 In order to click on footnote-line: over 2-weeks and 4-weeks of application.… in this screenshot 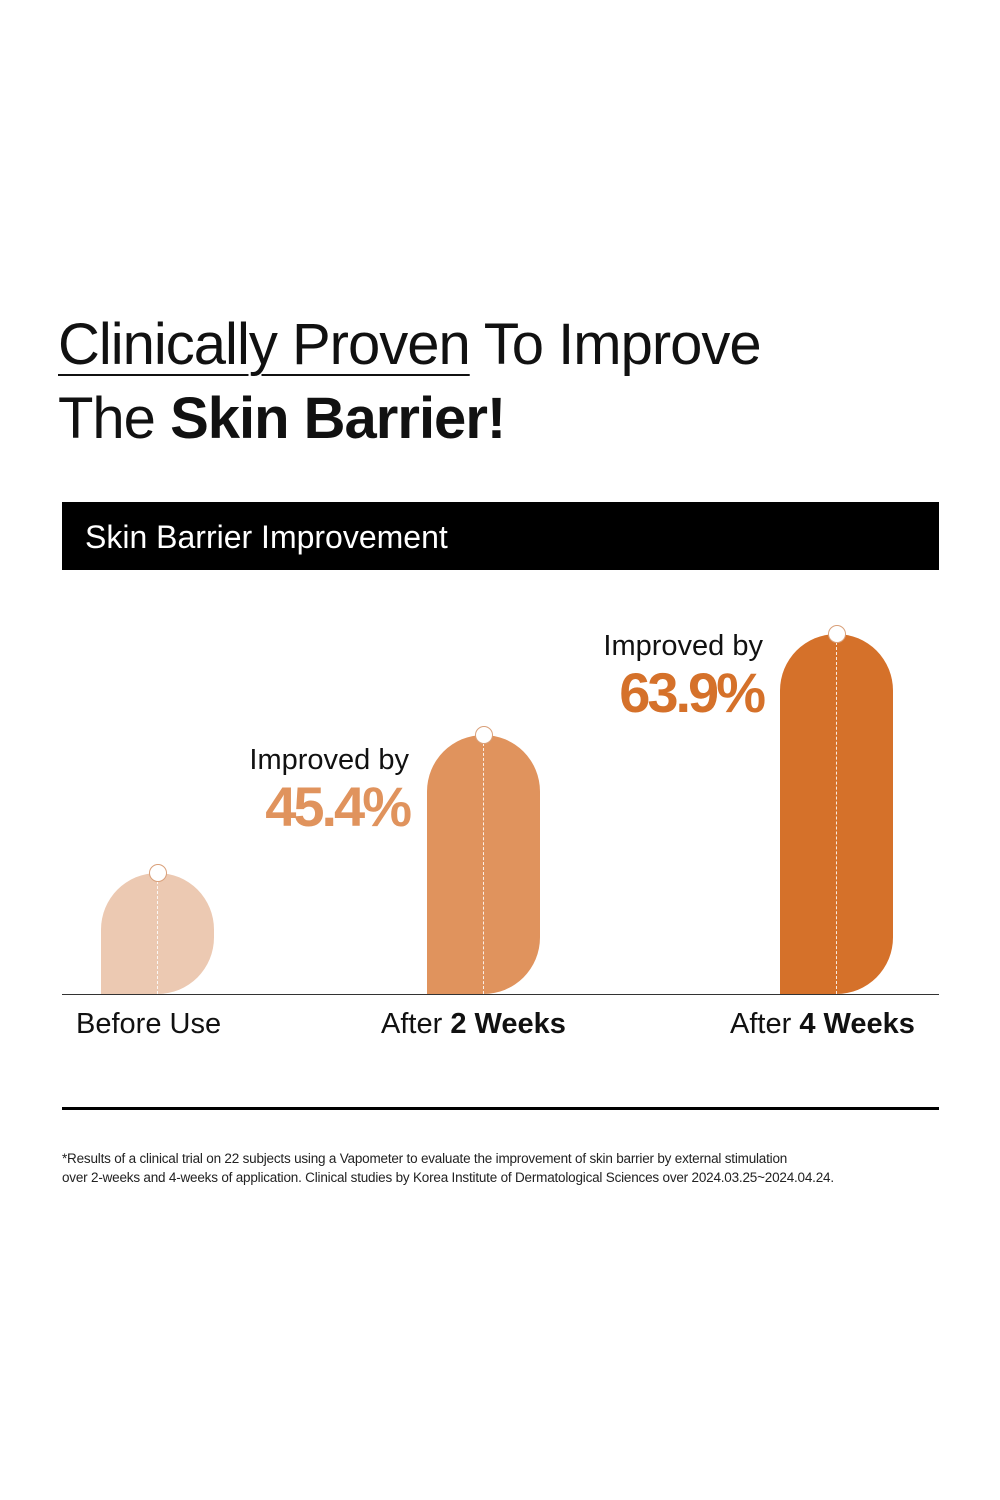, I will do `click(448, 1177)`.